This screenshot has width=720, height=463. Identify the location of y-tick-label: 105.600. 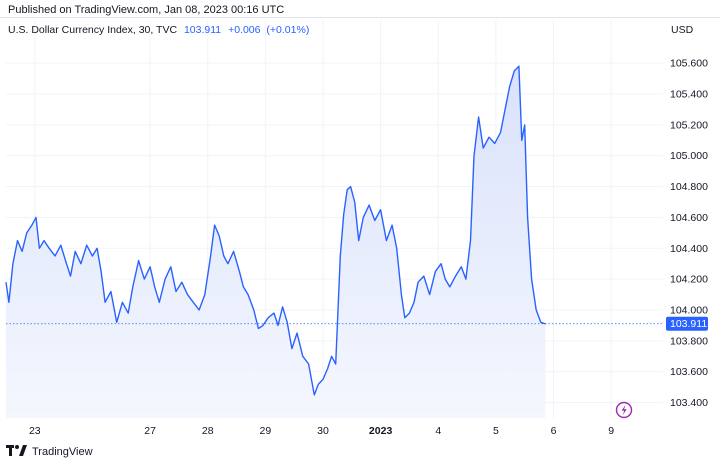
(689, 64).